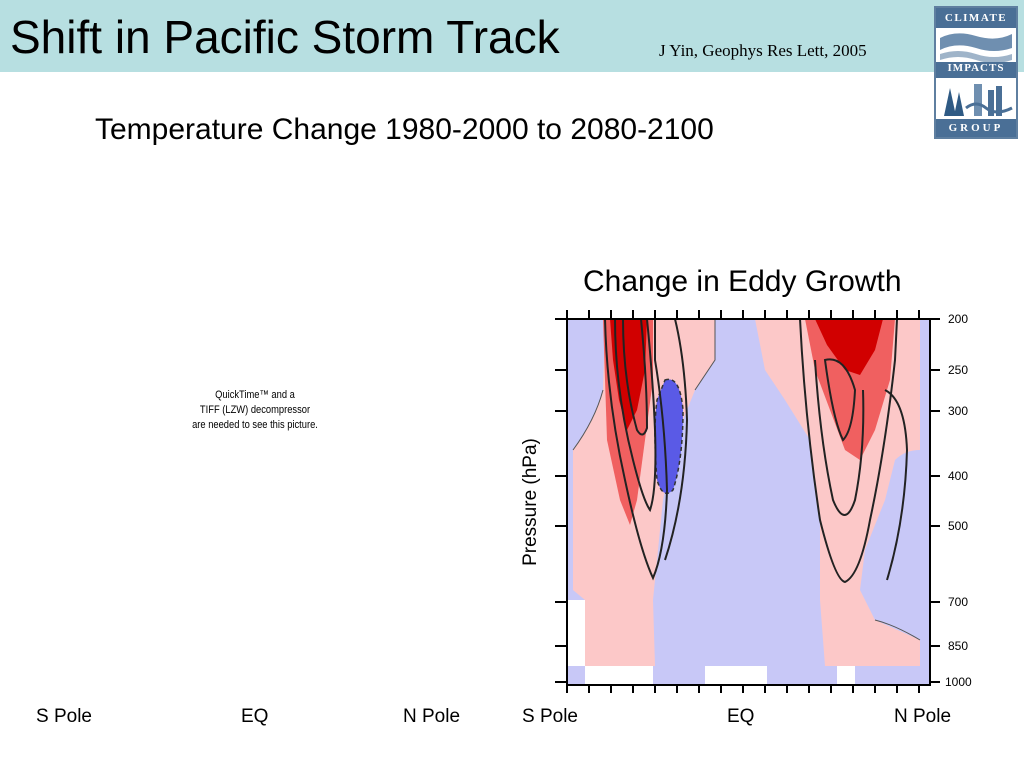 The width and height of the screenshot is (1024, 768). Describe the element at coordinates (976, 128) in the screenshot. I see `logo-bottom-text: GROUP` at that location.